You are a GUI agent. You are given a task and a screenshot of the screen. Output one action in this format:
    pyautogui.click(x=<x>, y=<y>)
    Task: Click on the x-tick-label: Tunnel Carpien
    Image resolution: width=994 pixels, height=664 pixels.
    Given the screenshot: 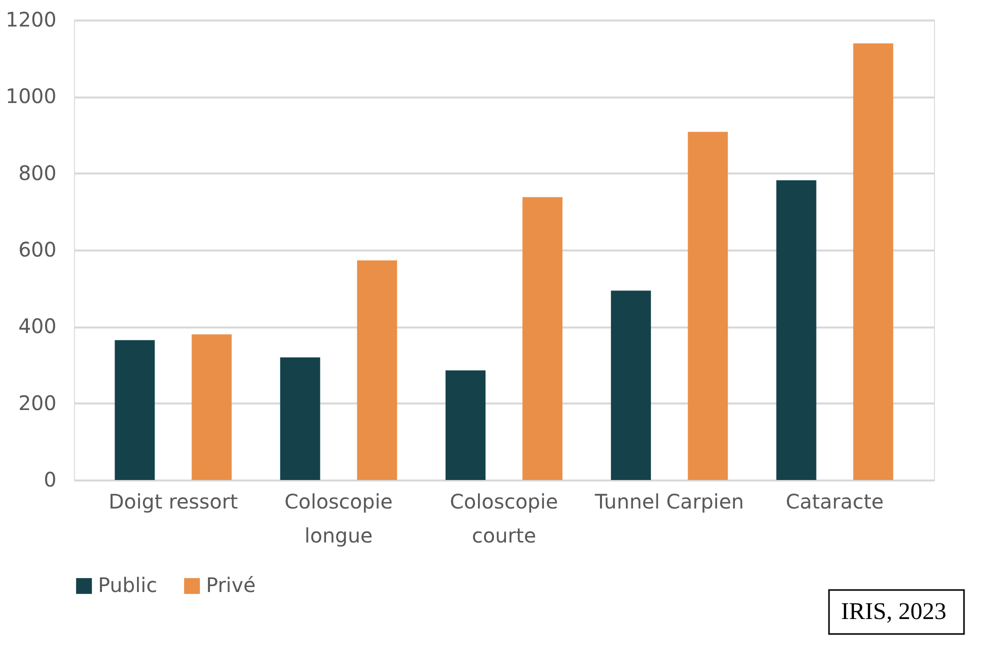 What is the action you would take?
    pyautogui.click(x=669, y=502)
    